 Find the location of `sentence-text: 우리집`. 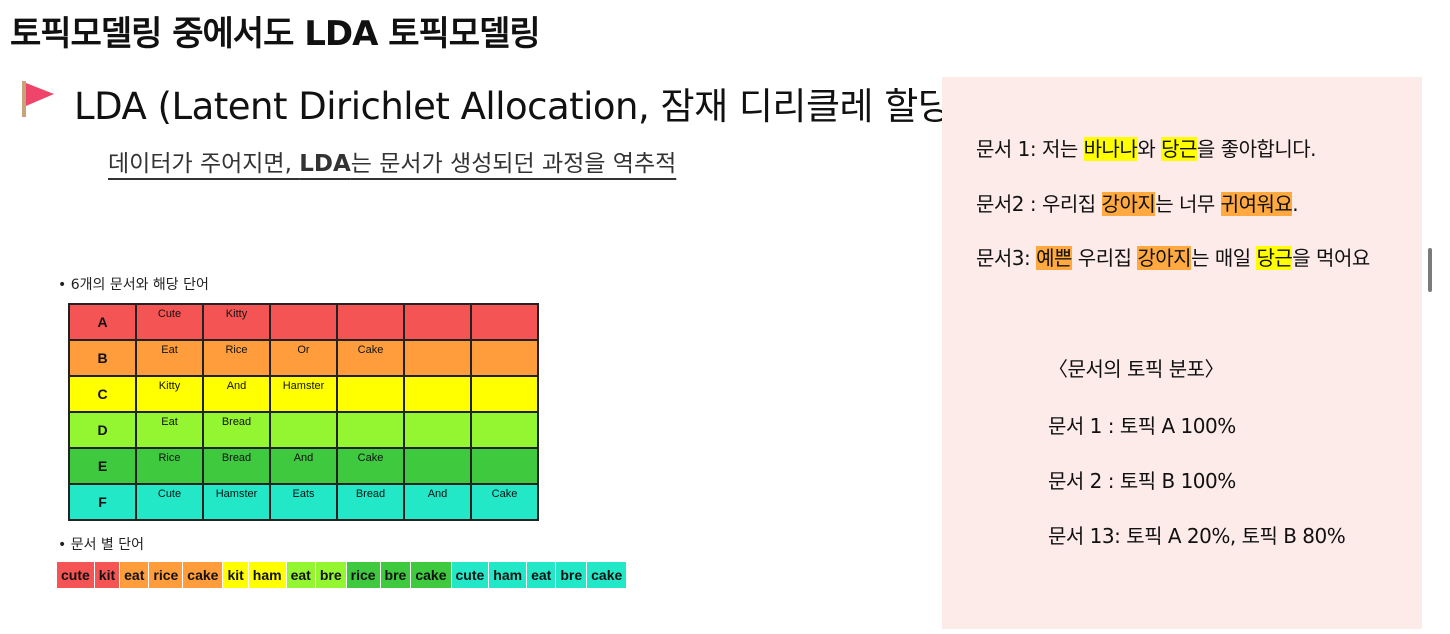

sentence-text: 우리집 is located at coordinates (1104, 258).